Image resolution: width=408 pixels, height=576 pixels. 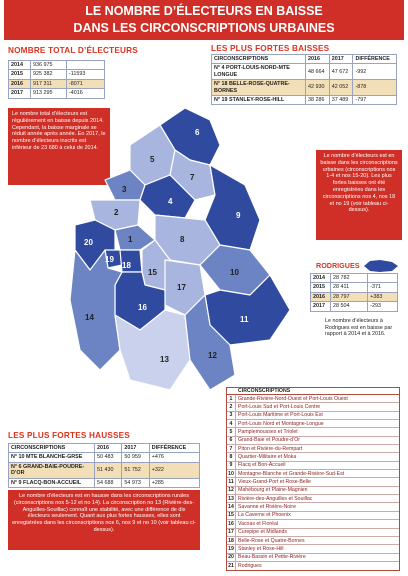 What do you see at coordinates (320, 287) in the screenshot?
I see `cell-year: 2015` at bounding box center [320, 287].